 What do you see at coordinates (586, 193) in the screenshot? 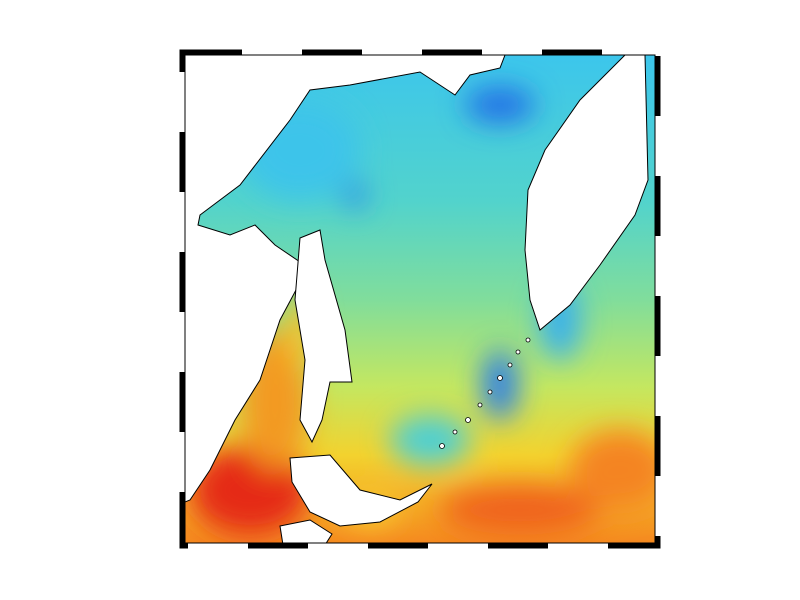
I see `kamchatka` at bounding box center [586, 193].